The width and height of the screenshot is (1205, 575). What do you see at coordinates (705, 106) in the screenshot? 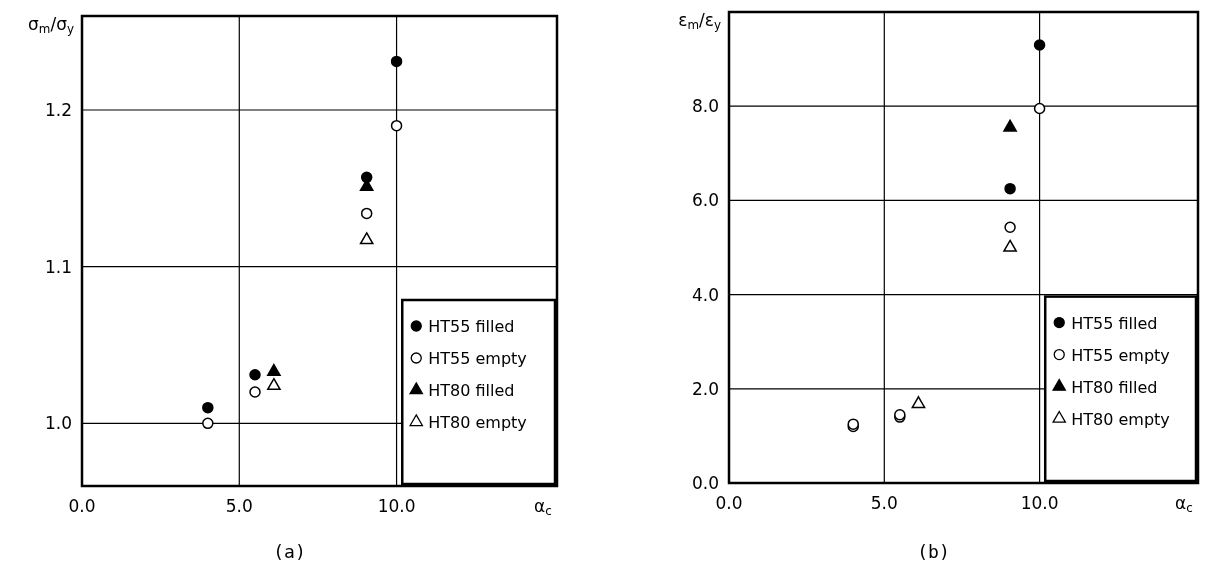
I see `y-tick-label: 8.0` at bounding box center [705, 106].